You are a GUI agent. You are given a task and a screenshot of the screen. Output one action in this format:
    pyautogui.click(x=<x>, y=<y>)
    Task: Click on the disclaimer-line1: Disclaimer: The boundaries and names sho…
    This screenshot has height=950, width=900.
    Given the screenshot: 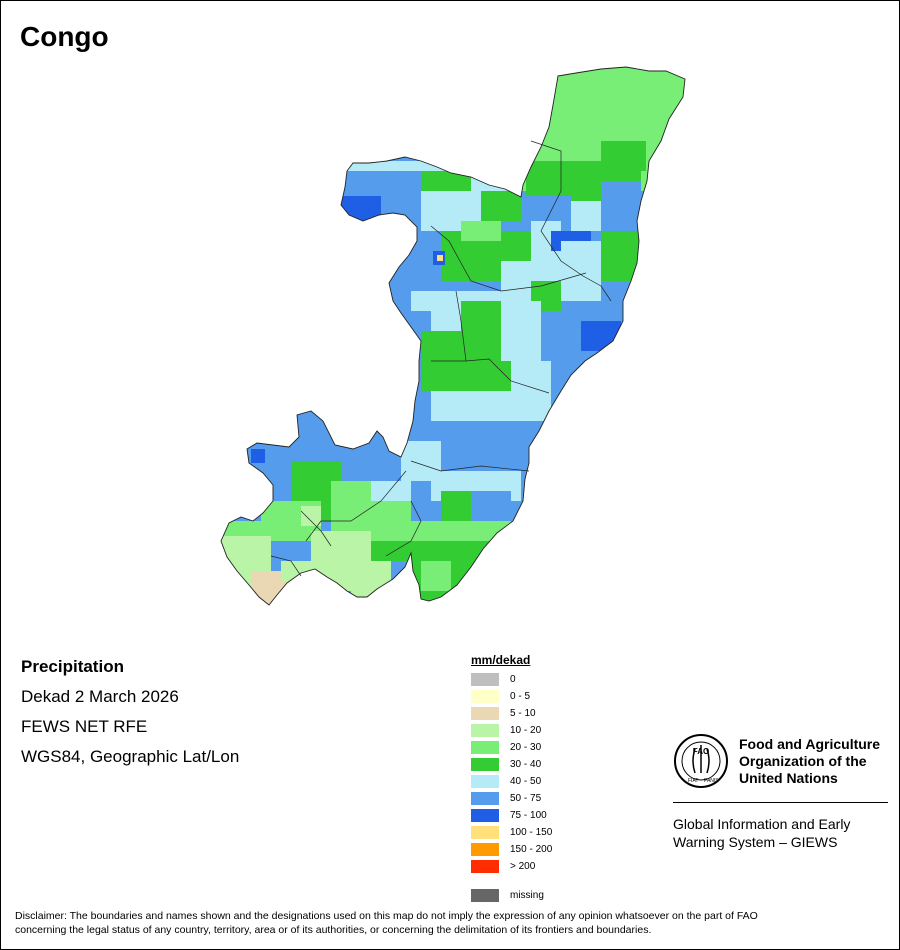 What is the action you would take?
    pyautogui.click(x=386, y=916)
    